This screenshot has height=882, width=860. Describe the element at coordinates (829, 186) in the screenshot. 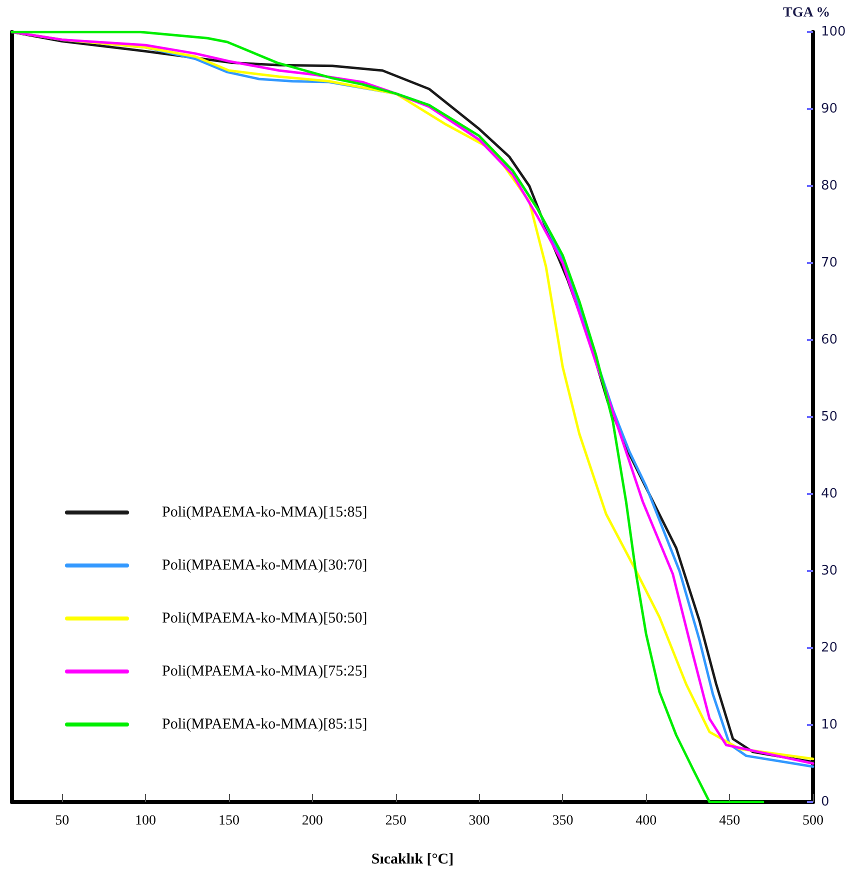

I see `y-tick-label: 80` at that location.